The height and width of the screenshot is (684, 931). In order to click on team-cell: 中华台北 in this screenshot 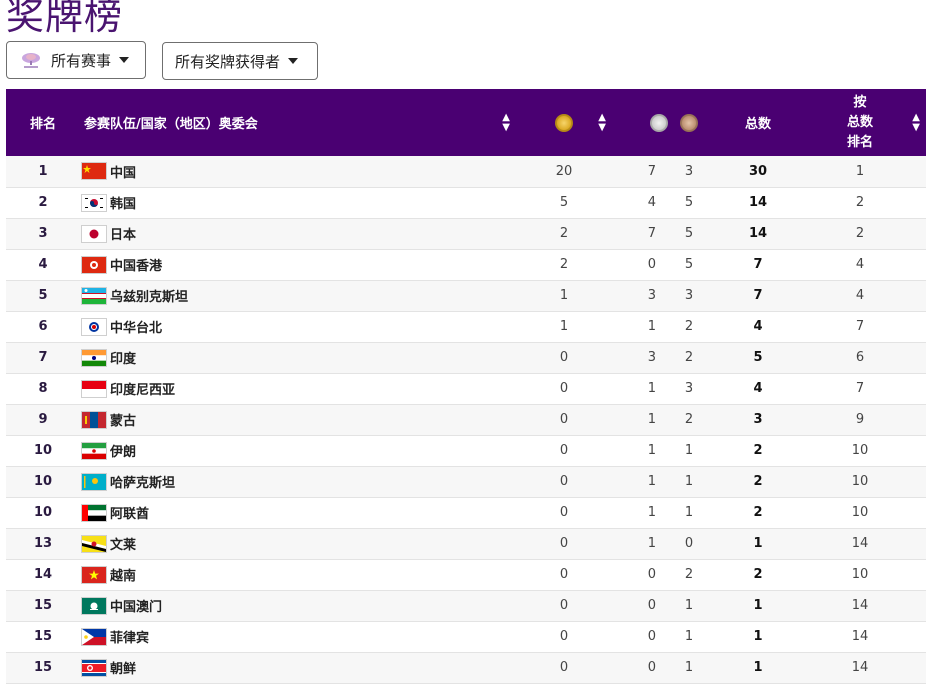, I will do `click(298, 326)`.